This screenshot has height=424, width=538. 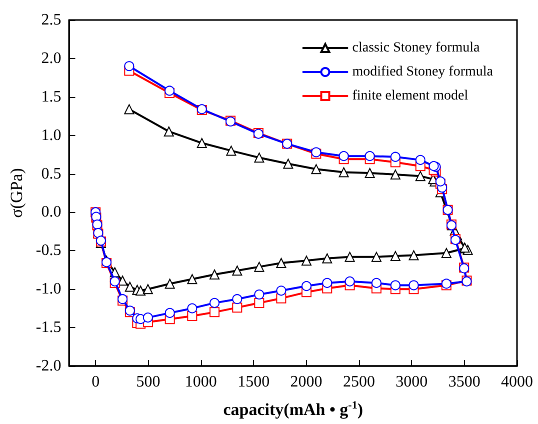 What do you see at coordinates (412, 382) in the screenshot?
I see `x-tick-label: 3000` at bounding box center [412, 382].